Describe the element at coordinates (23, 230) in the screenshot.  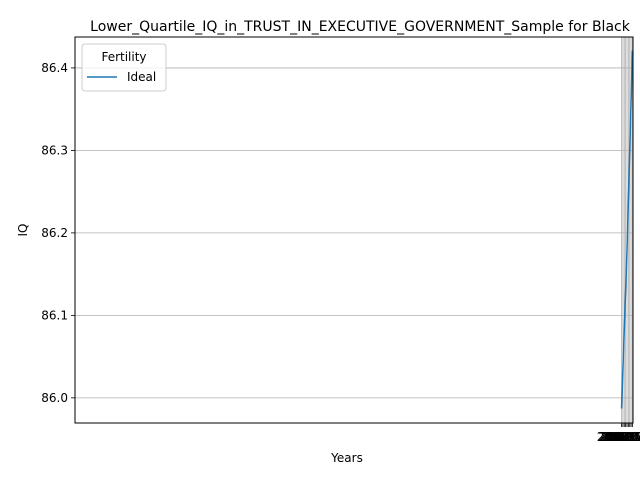
I see `y-axis-label: IQ` at that location.